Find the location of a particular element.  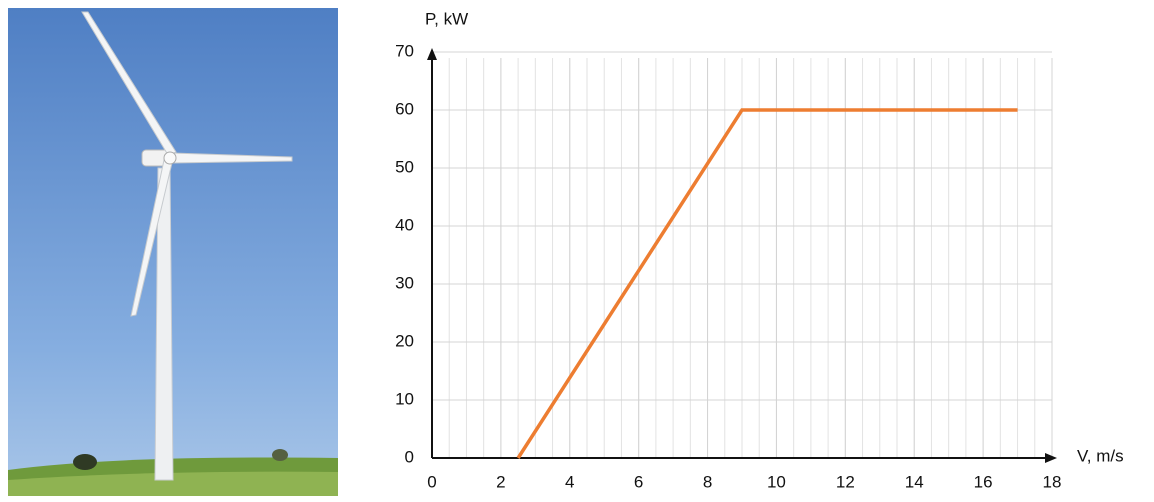

y-tick-label: 40 is located at coordinates (404, 224).